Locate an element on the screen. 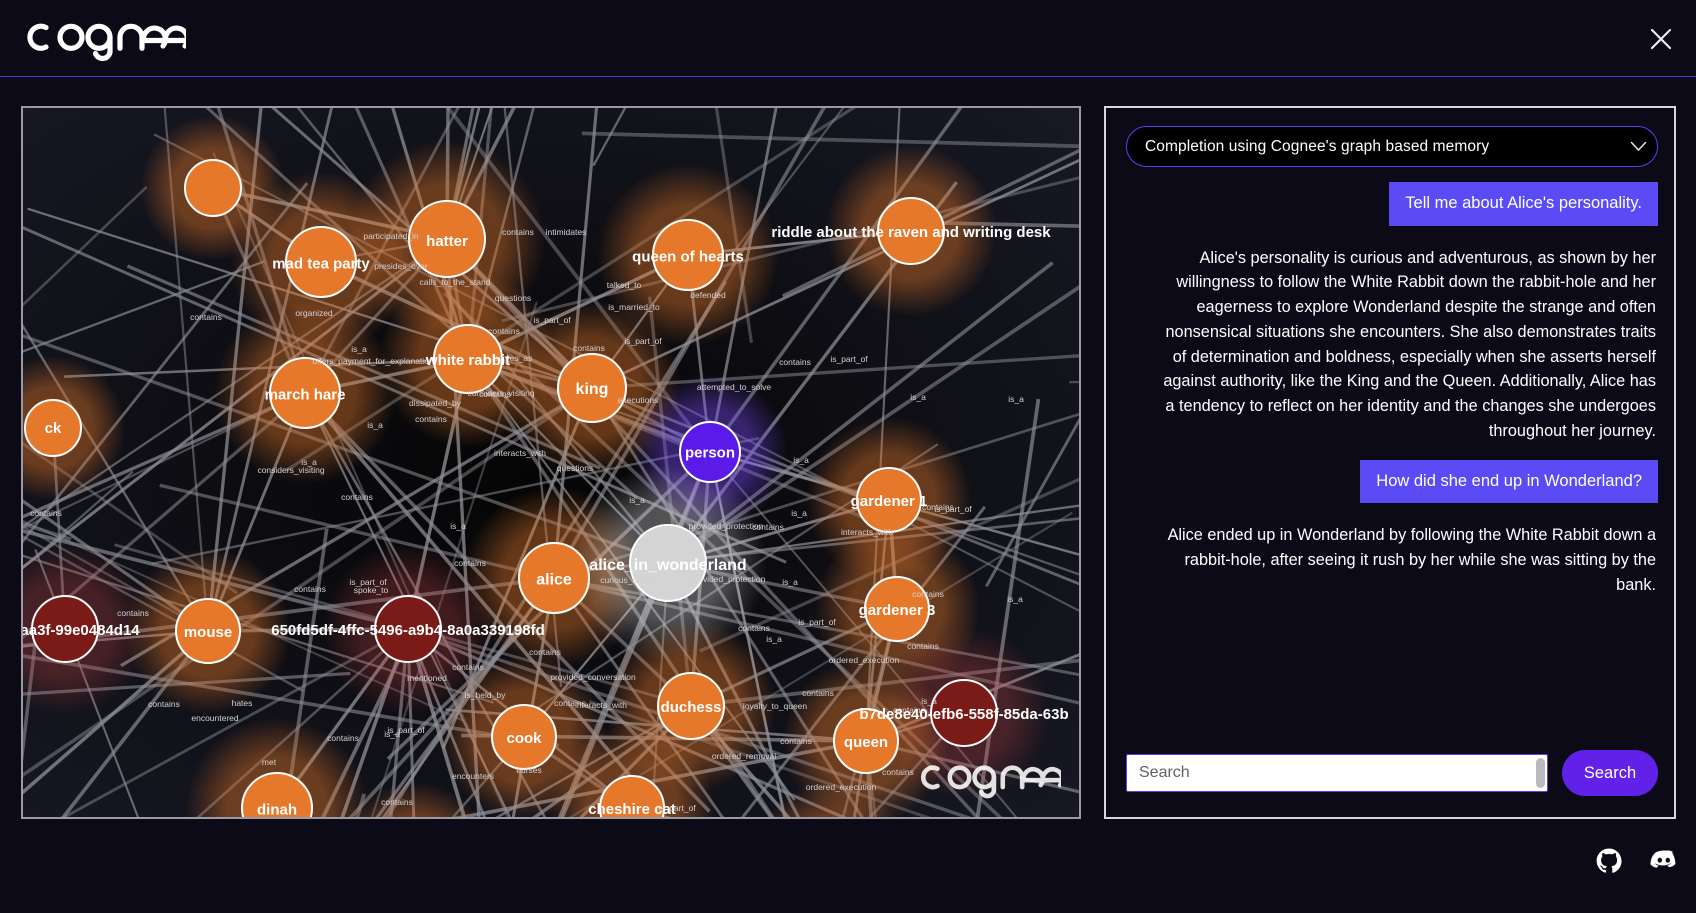 The image size is (1696, 913). search-input-scrollbar is located at coordinates (1540, 773).